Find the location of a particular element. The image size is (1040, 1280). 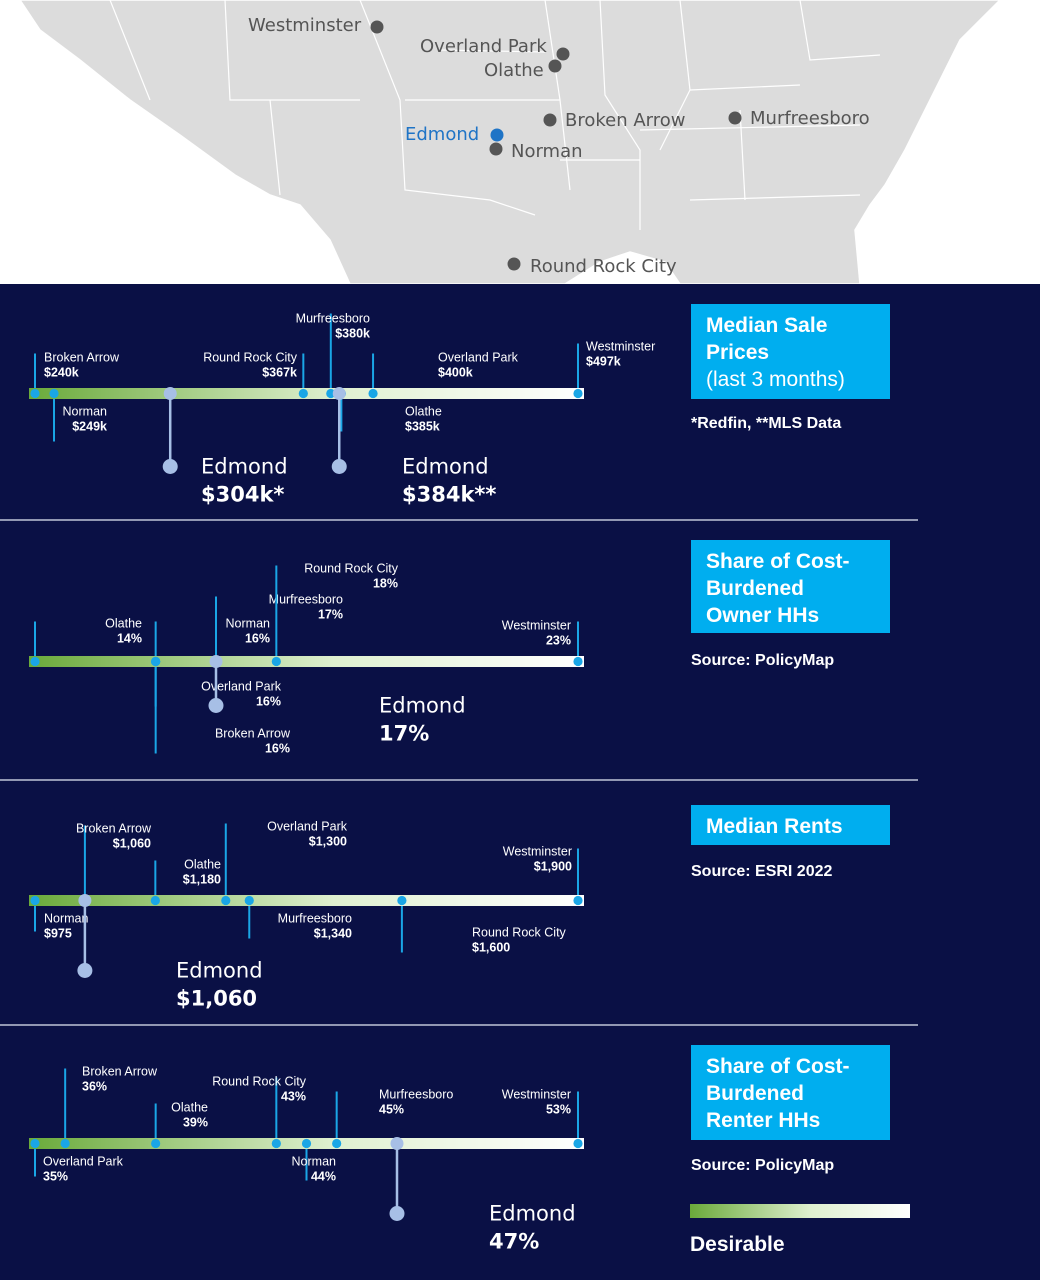

map-city-label-murfreesboro: Murfreesboro is located at coordinates (810, 118).